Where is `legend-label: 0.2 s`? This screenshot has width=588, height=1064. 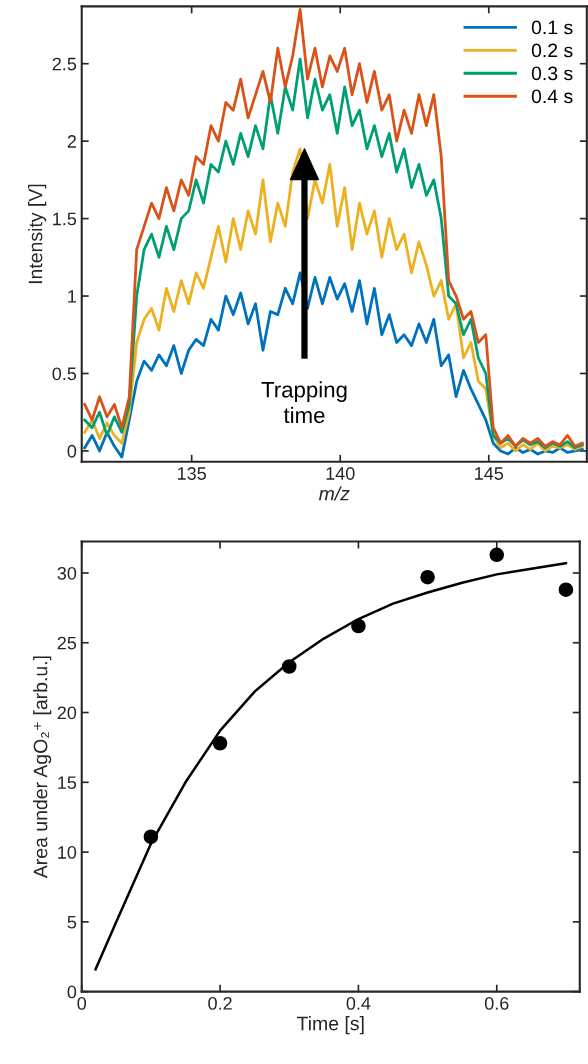
legend-label: 0.2 s is located at coordinates (552, 50).